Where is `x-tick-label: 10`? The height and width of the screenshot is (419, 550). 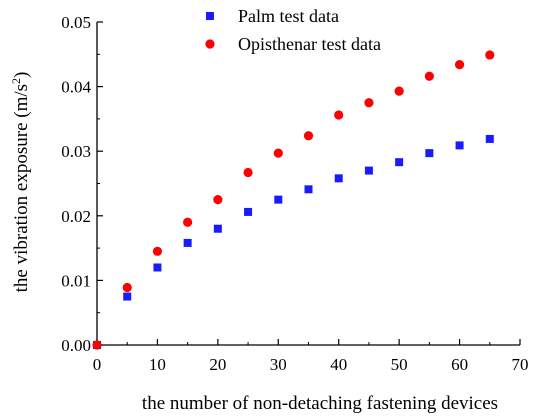 x-tick-label: 10 is located at coordinates (157, 364).